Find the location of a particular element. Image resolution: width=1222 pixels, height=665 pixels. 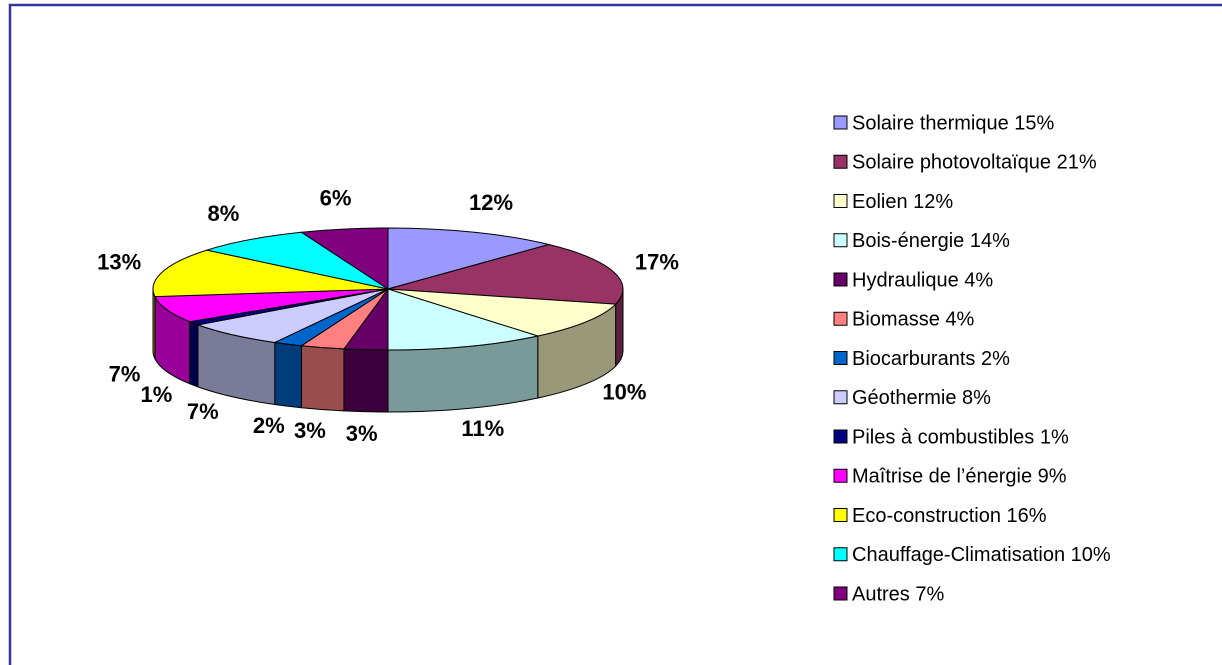

legend-label: Eco-construction 16% is located at coordinates (949, 516).